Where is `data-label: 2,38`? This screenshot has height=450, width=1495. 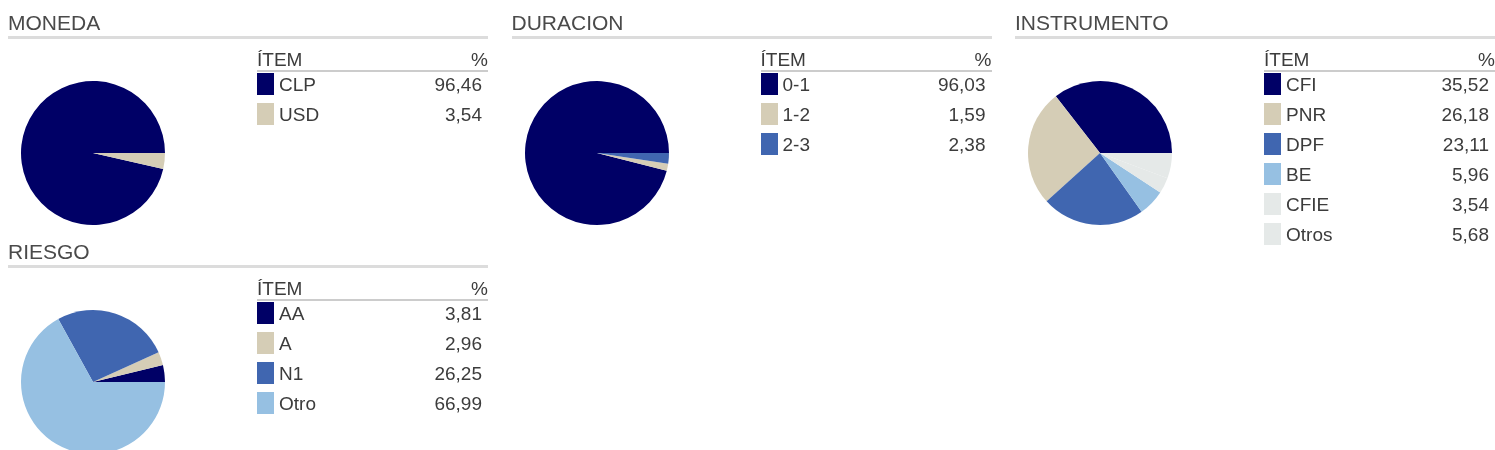
data-label: 2,38 is located at coordinates (967, 144).